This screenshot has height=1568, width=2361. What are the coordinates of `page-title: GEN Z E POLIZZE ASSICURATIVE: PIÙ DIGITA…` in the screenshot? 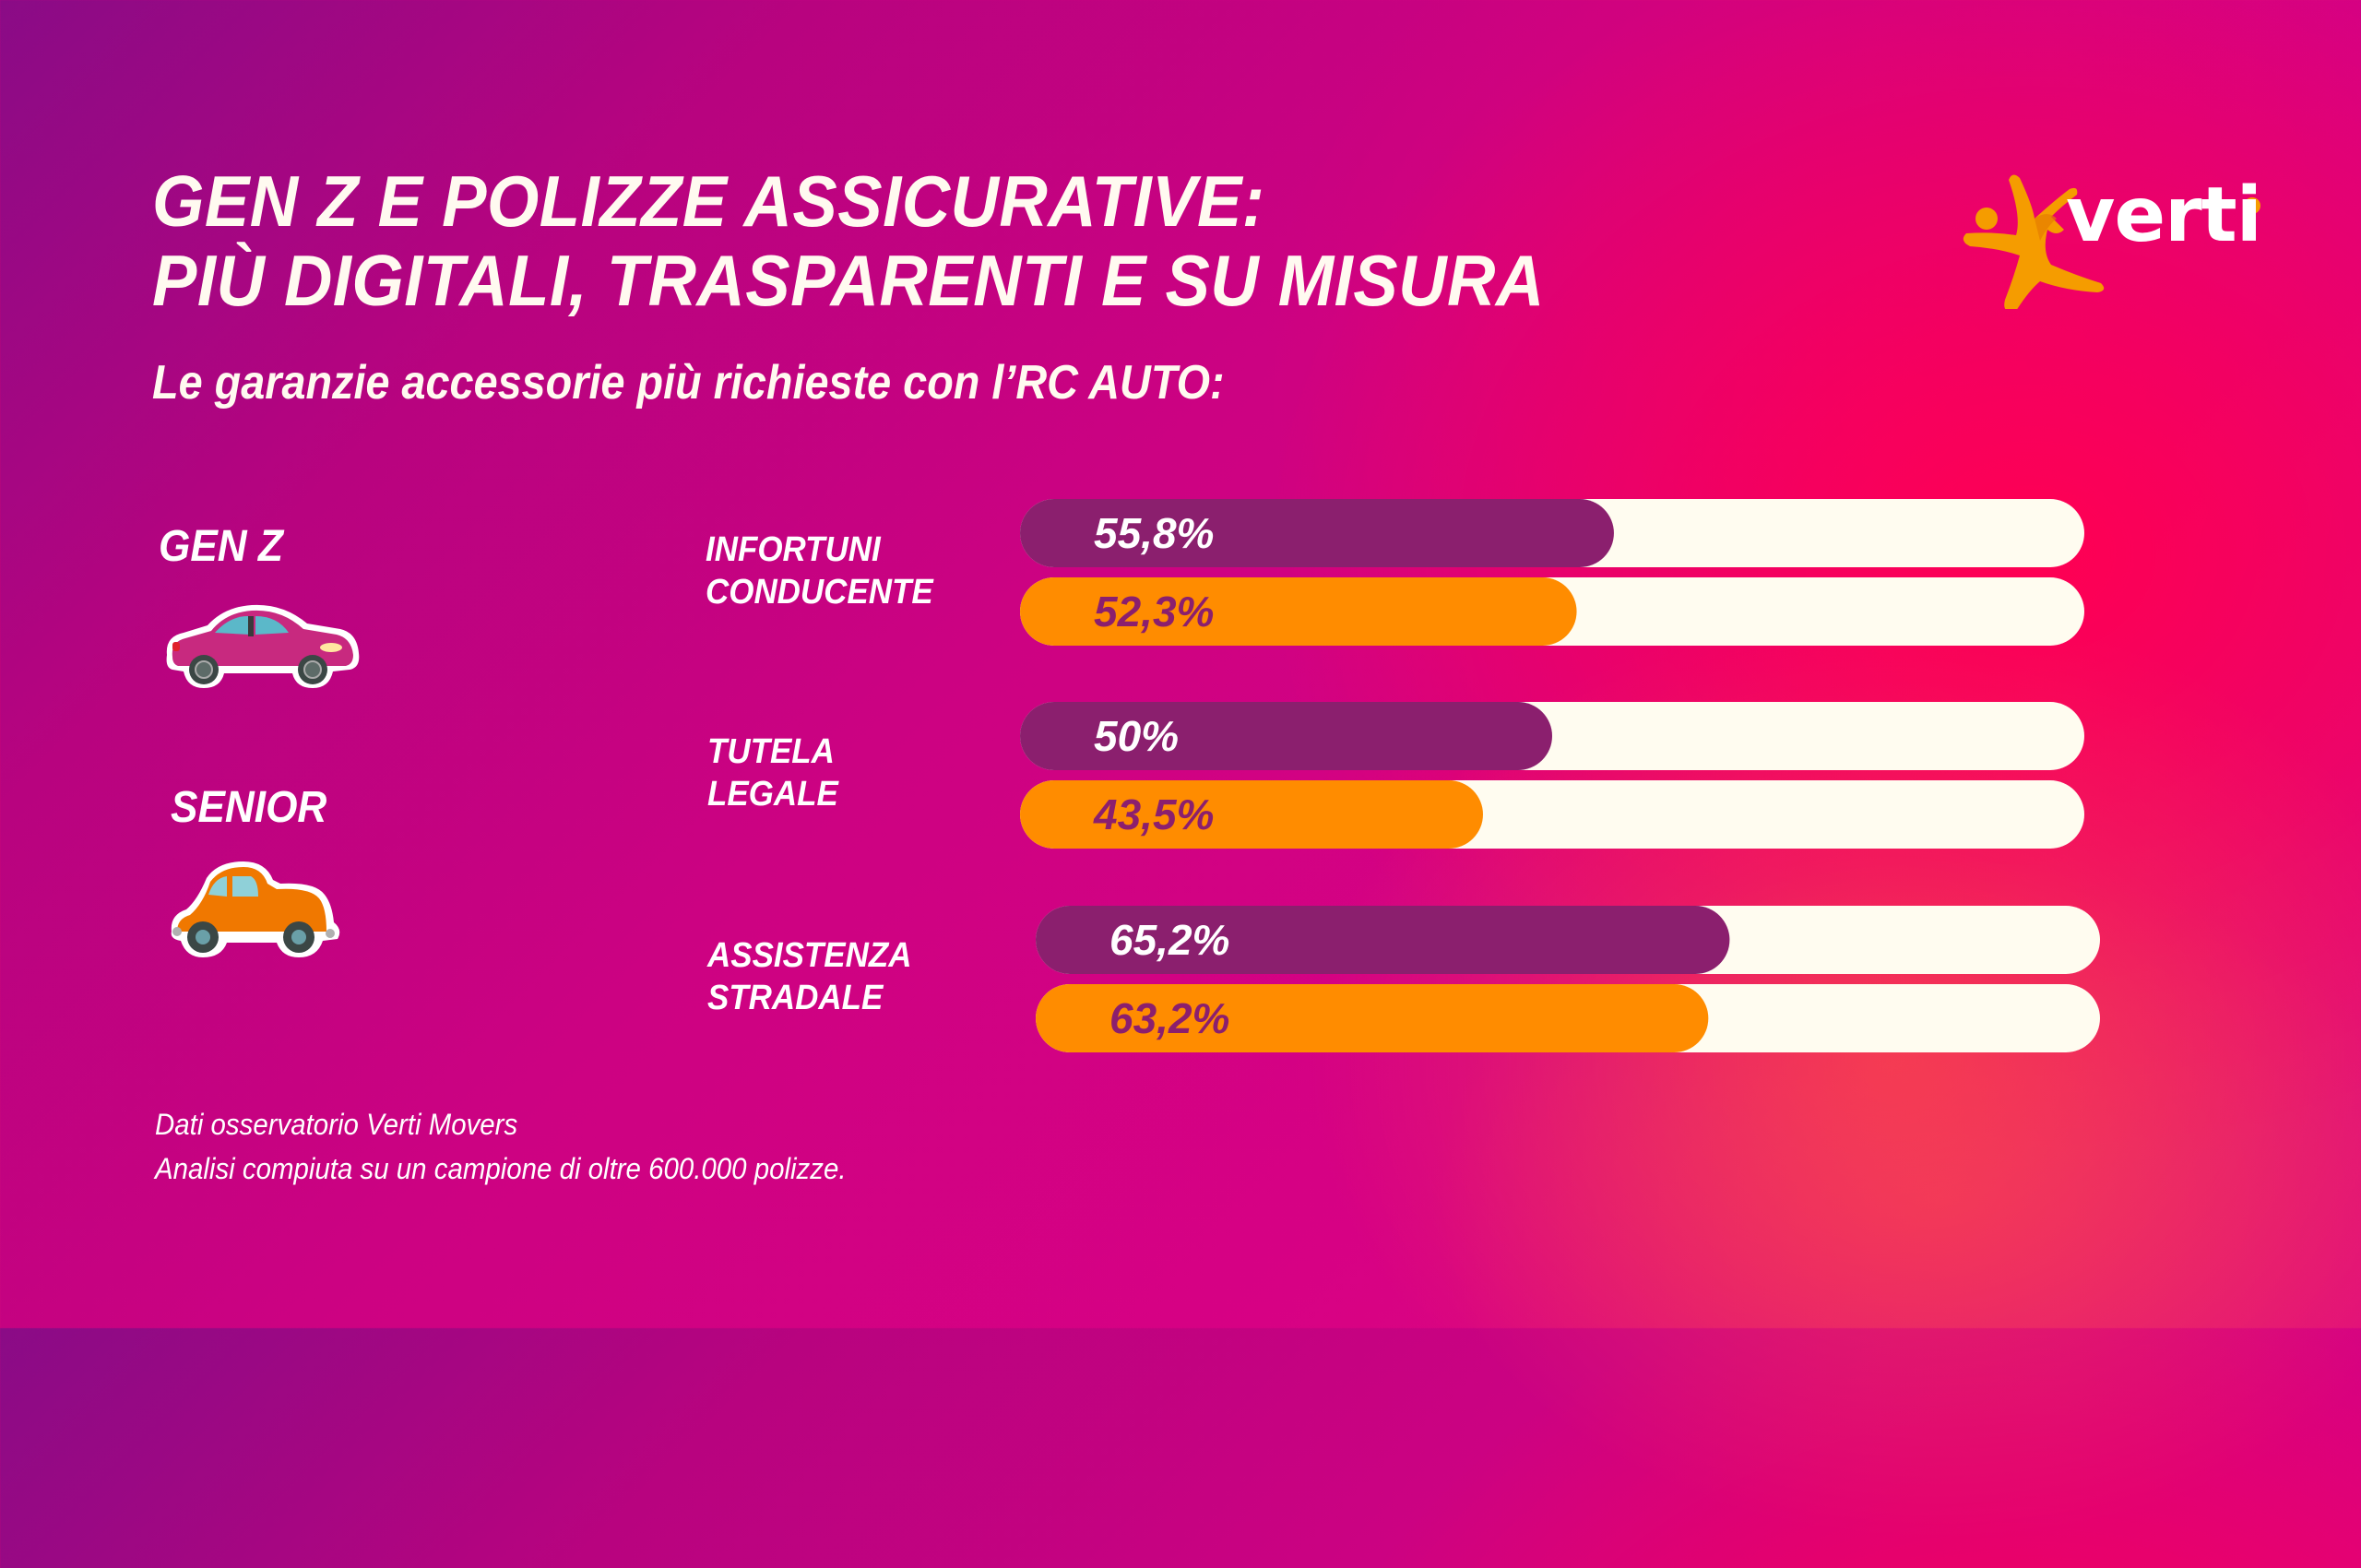 It's located at (848, 241).